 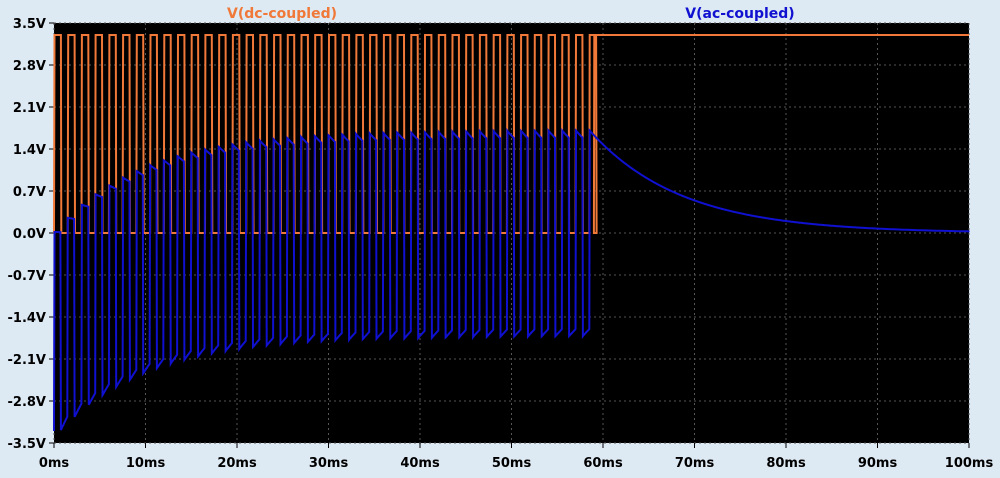 I want to click on x-tick-label: 40ms, so click(x=420, y=463).